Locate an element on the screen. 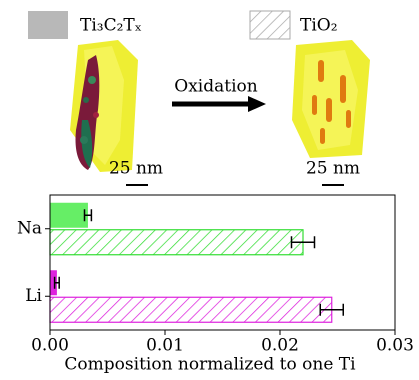 Image resolution: width=419 pixels, height=380 pixels. legend-label: Ti₃C₂Tₓ is located at coordinates (111, 26).